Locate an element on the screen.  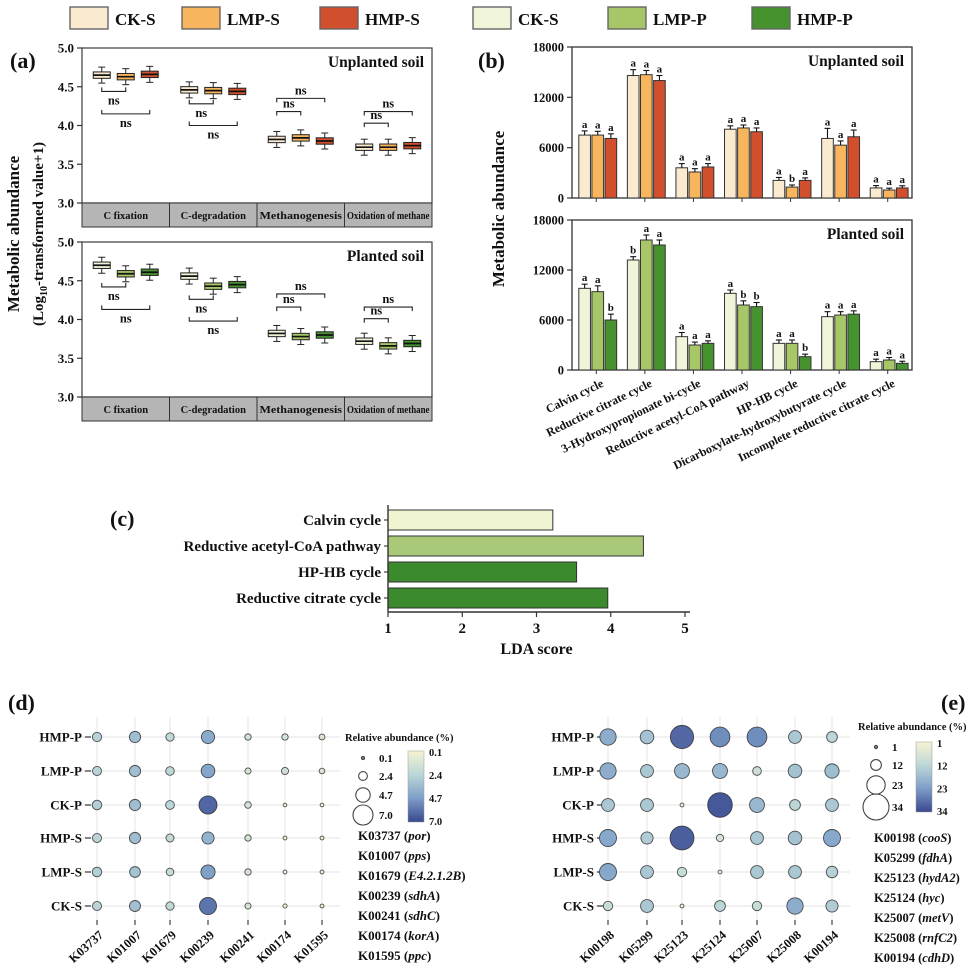
gene-list-item: K01595 (ppc) is located at coordinates (394, 955).